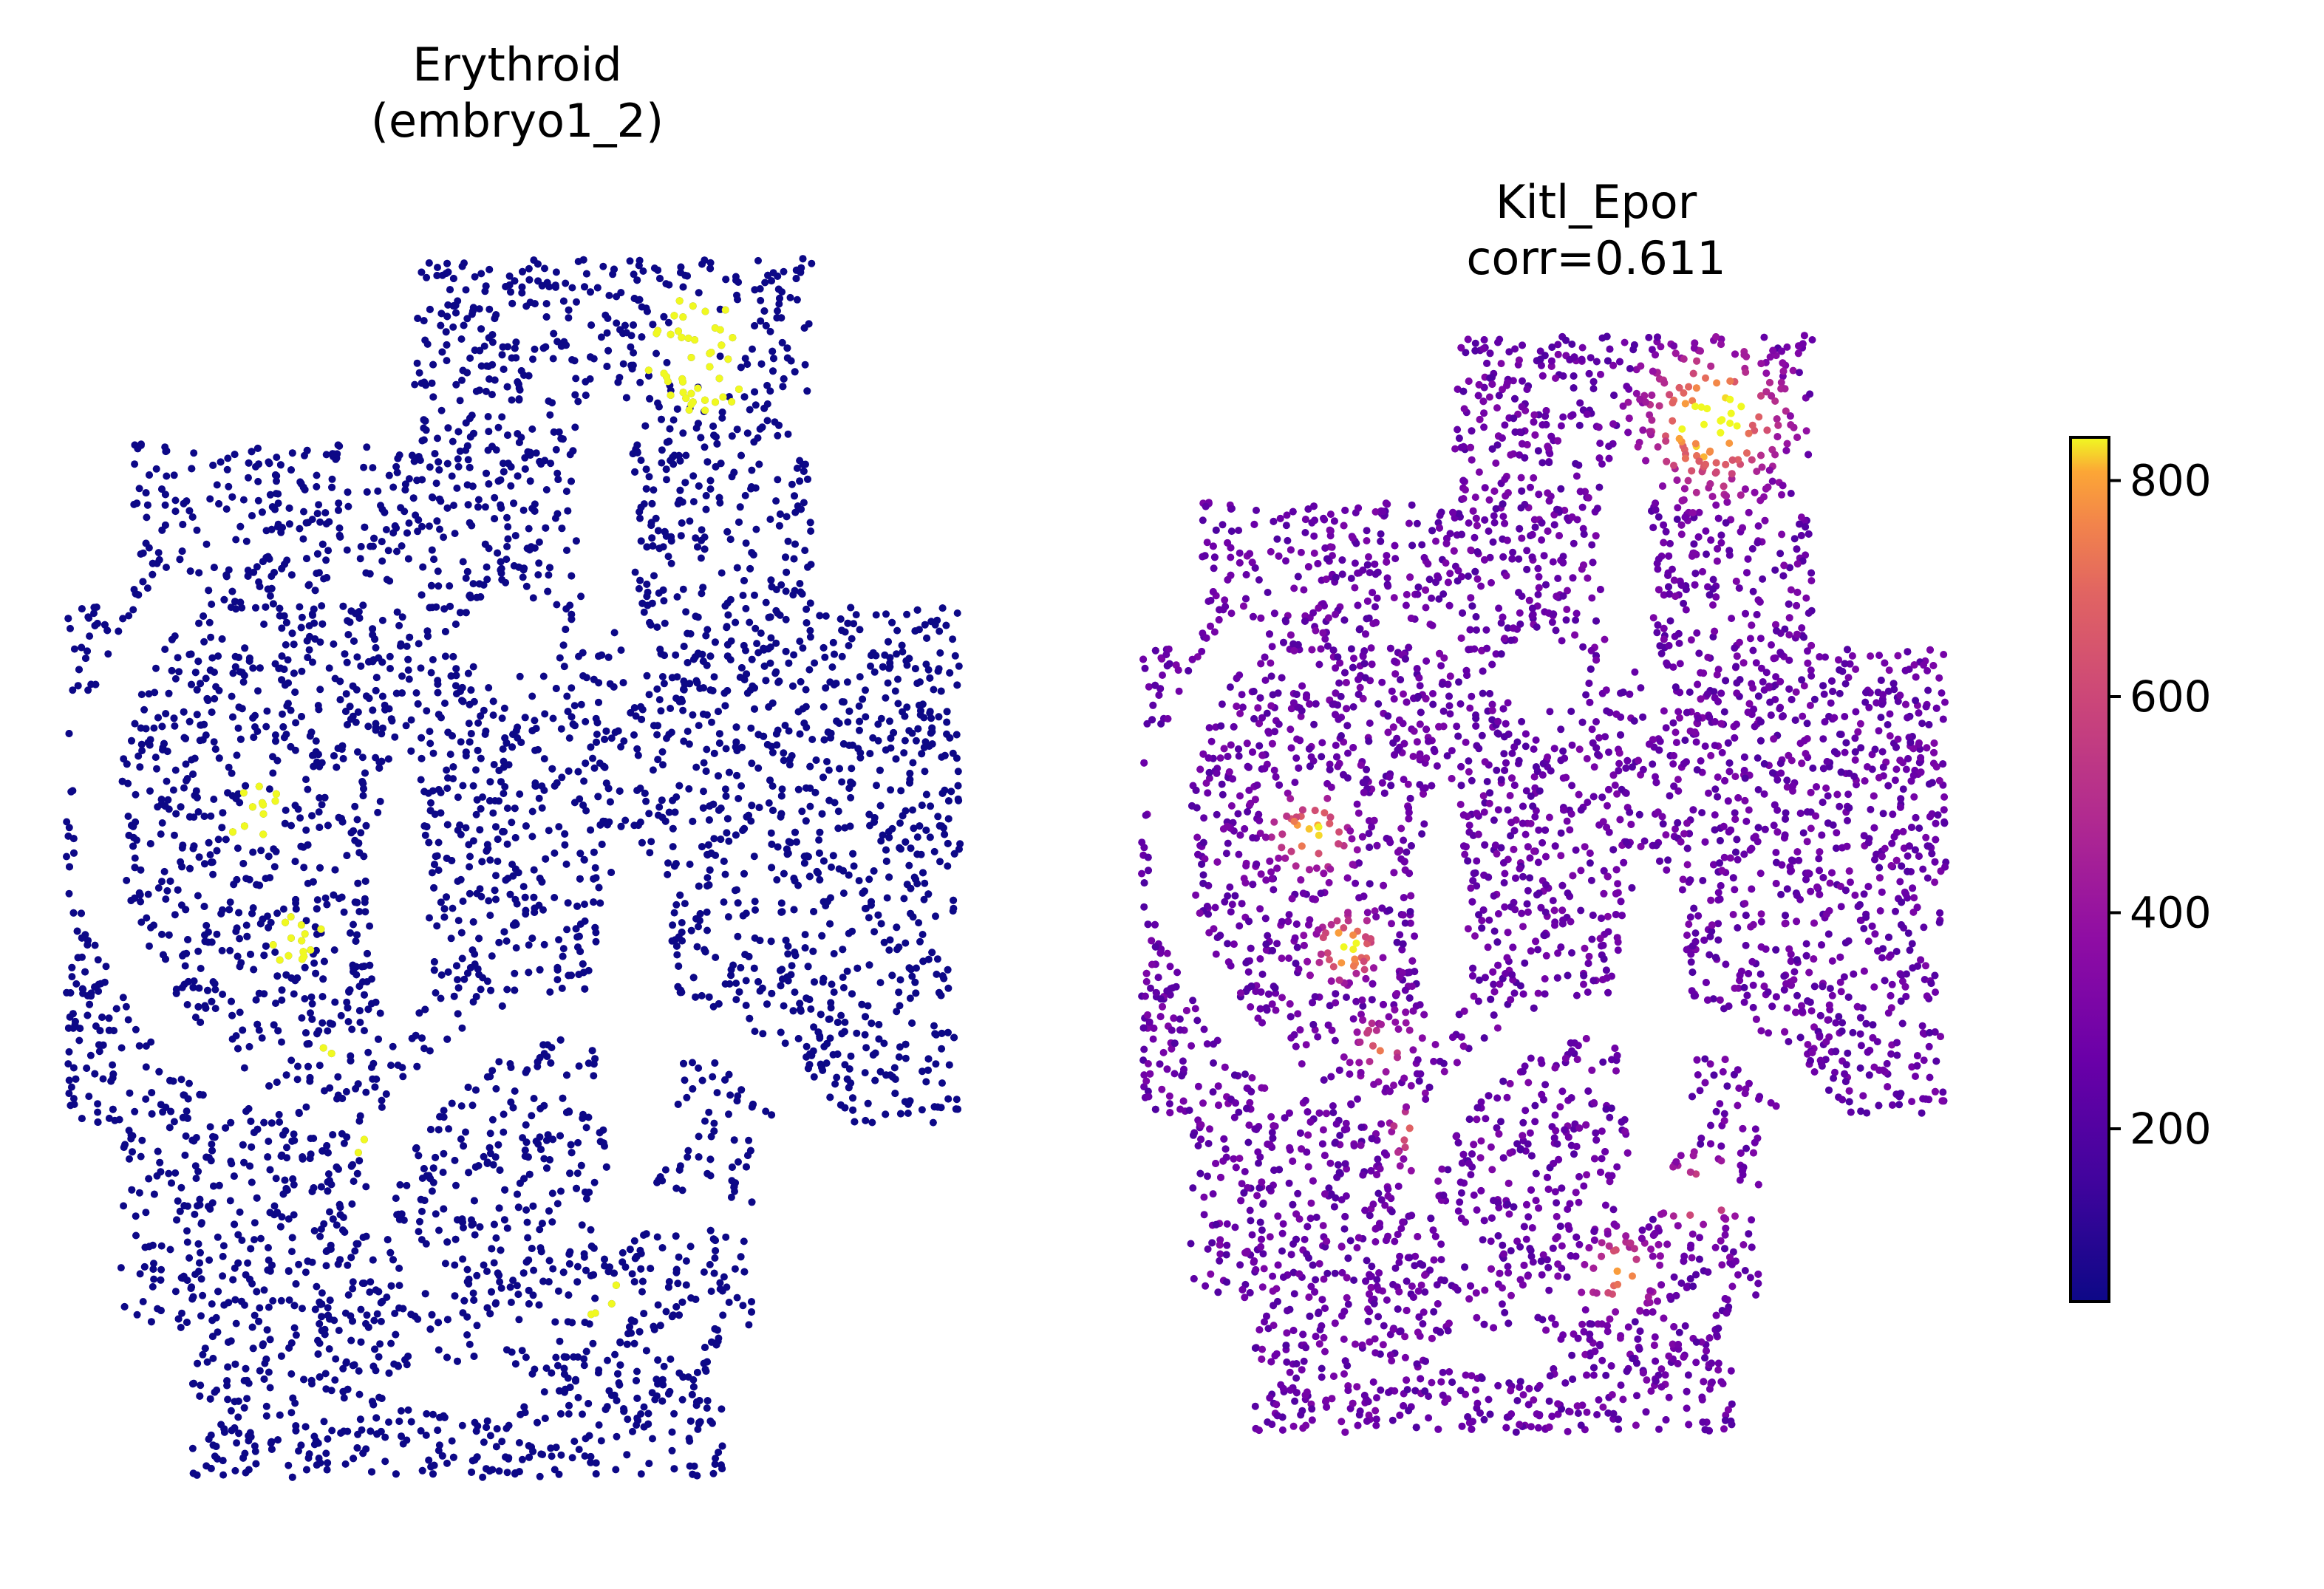 The image size is (2324, 1589). What do you see at coordinates (517, 93) in the screenshot?
I see `left-panel-title: Erythroid (embryo1_2)` at bounding box center [517, 93].